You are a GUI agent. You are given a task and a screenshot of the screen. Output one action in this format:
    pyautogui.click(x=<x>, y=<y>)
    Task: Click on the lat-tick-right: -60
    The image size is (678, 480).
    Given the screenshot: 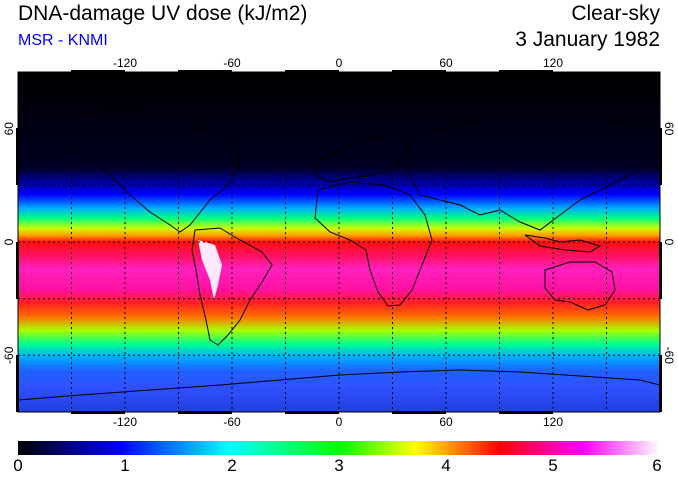 What is the action you would take?
    pyautogui.click(x=669, y=356)
    